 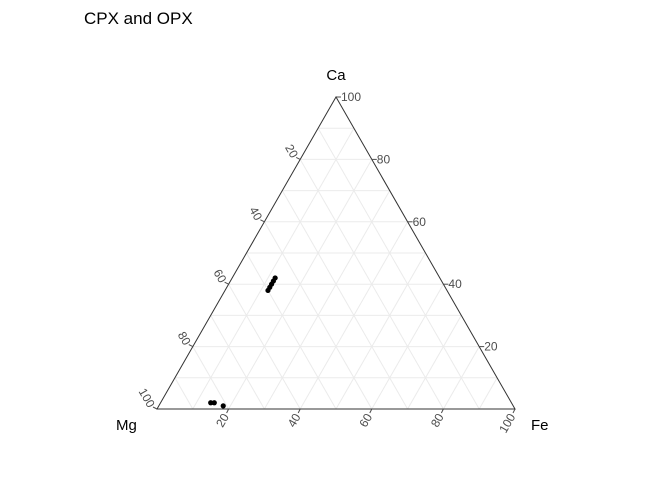 What do you see at coordinates (351, 97) in the screenshot?
I see `tick-label-ca: 100` at bounding box center [351, 97].